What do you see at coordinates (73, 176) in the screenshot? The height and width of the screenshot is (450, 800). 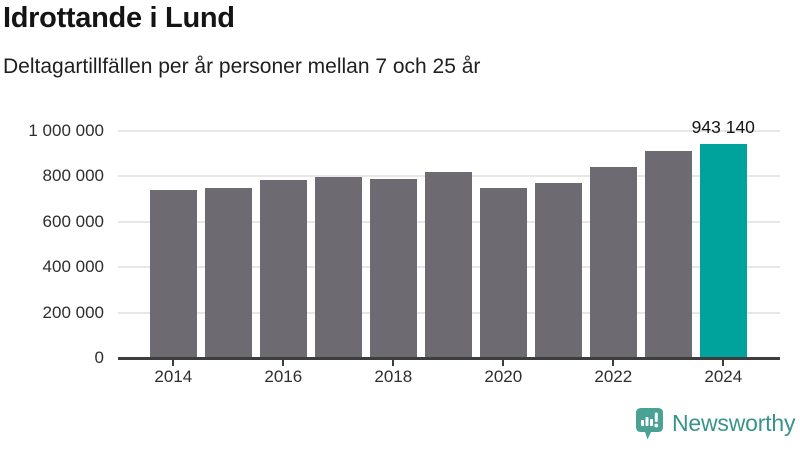 I see `y-axis-label: 800 000` at bounding box center [73, 176].